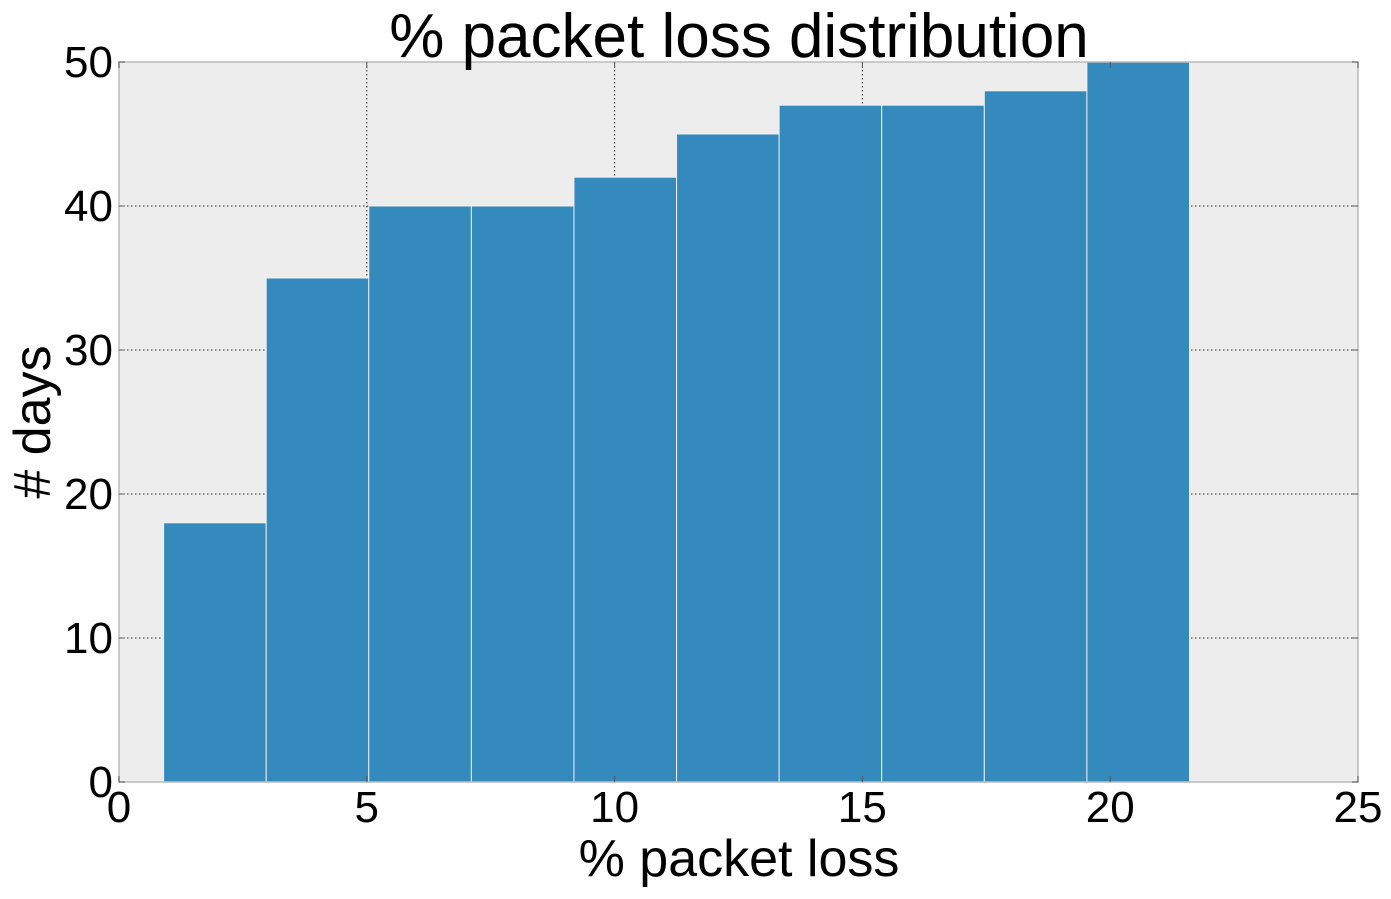 The height and width of the screenshot is (899, 1391). I want to click on x-tick-label: 15, so click(862, 807).